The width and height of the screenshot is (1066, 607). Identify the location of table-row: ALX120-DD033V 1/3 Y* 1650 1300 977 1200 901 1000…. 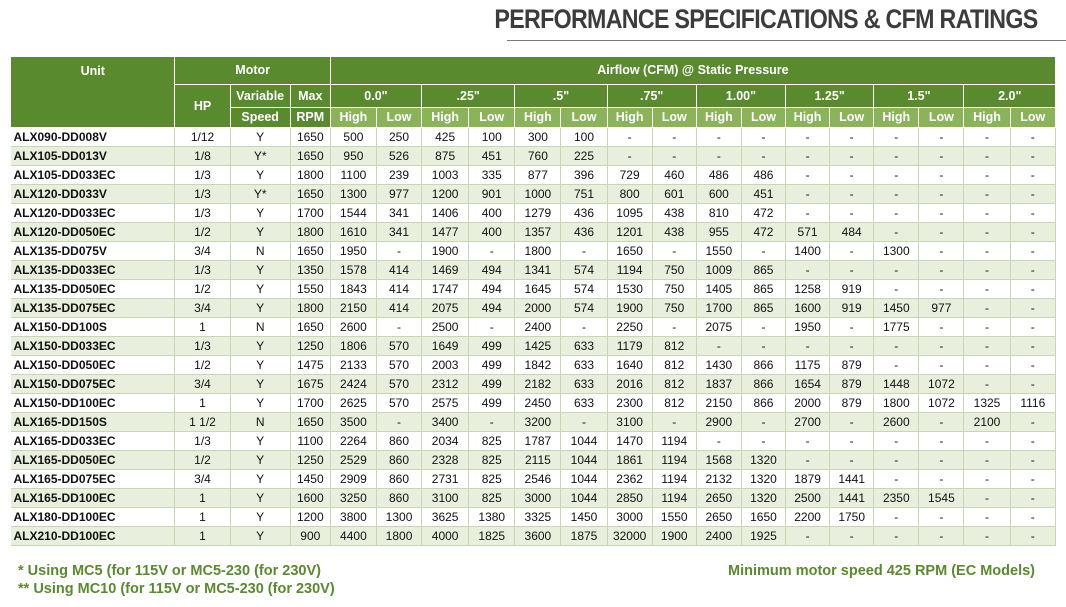
(533, 194).